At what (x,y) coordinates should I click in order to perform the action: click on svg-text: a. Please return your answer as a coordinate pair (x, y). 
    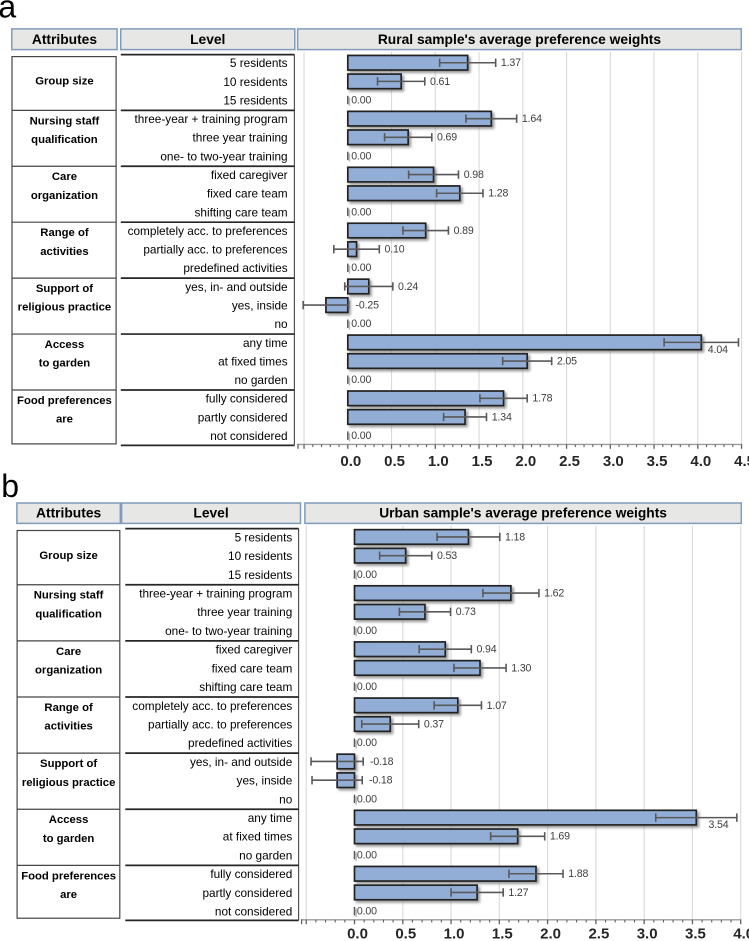
    Looking at the image, I should click on (8, 12).